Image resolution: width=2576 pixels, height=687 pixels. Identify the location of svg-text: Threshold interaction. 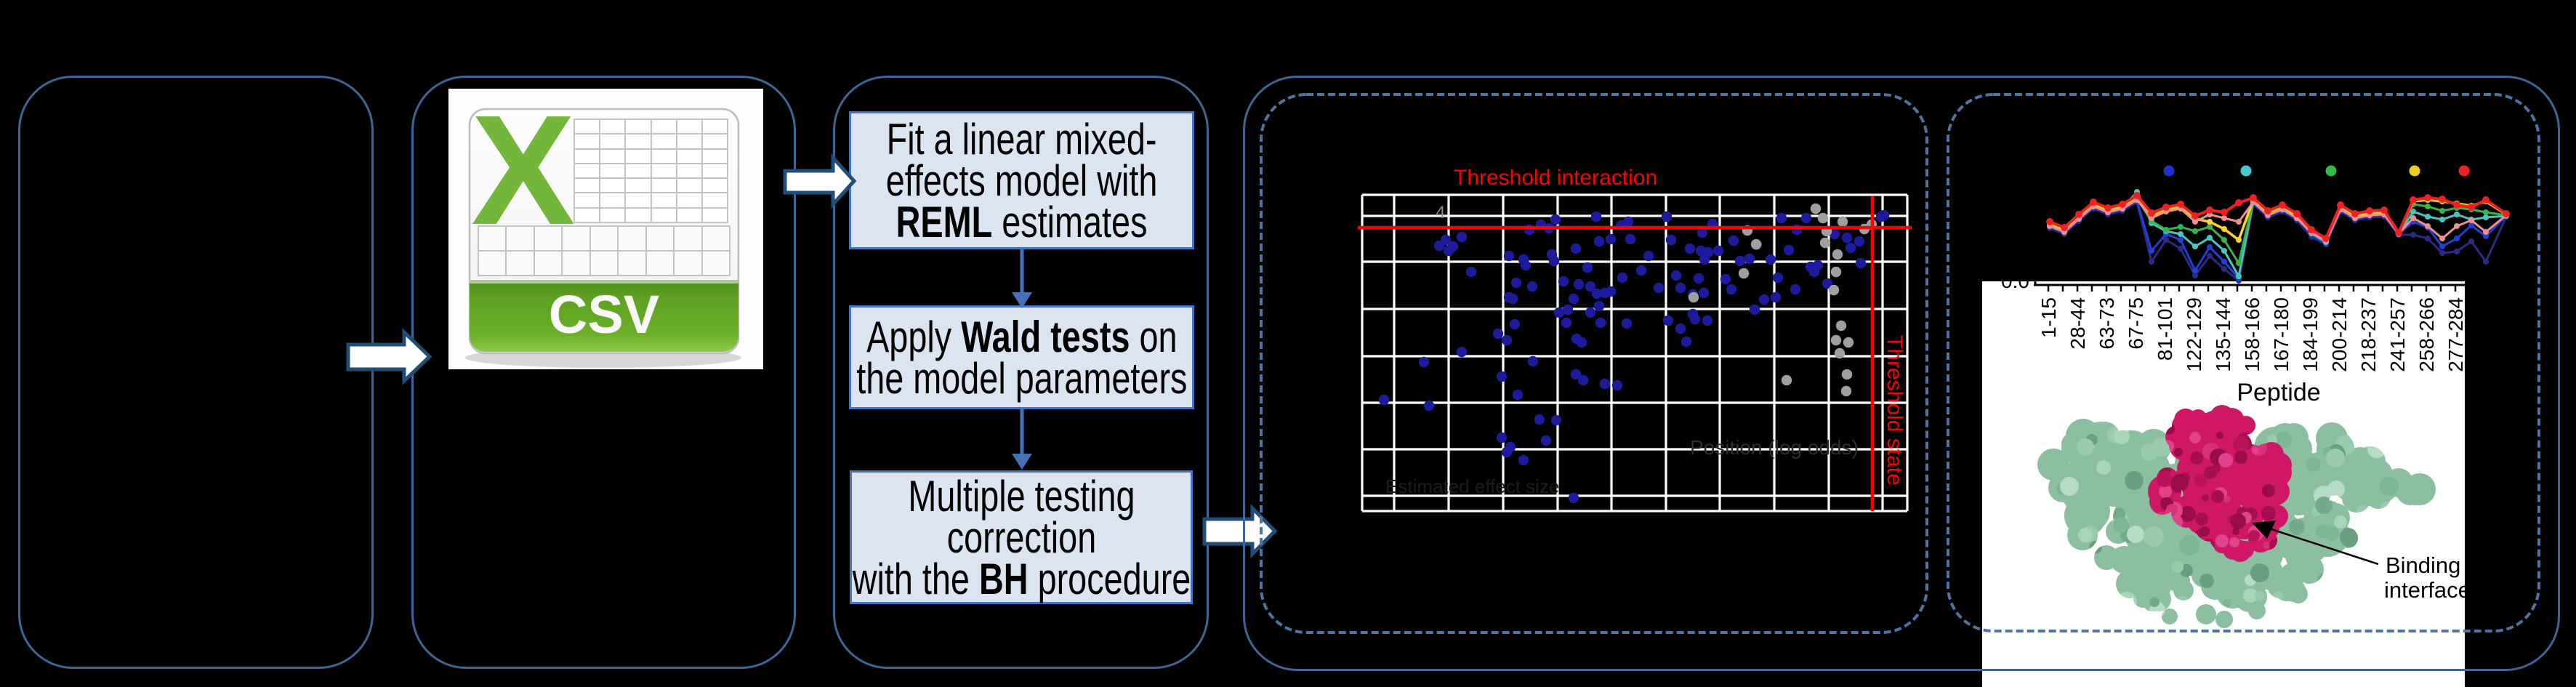
(1555, 178).